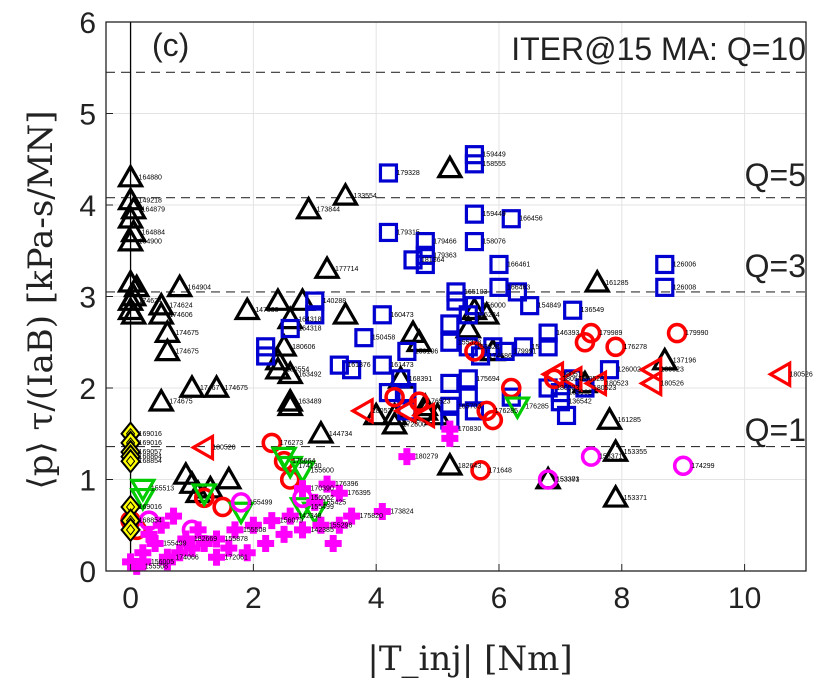 This screenshot has width=830, height=686. What do you see at coordinates (684, 361) in the screenshot?
I see `shot-label: 137196` at bounding box center [684, 361].